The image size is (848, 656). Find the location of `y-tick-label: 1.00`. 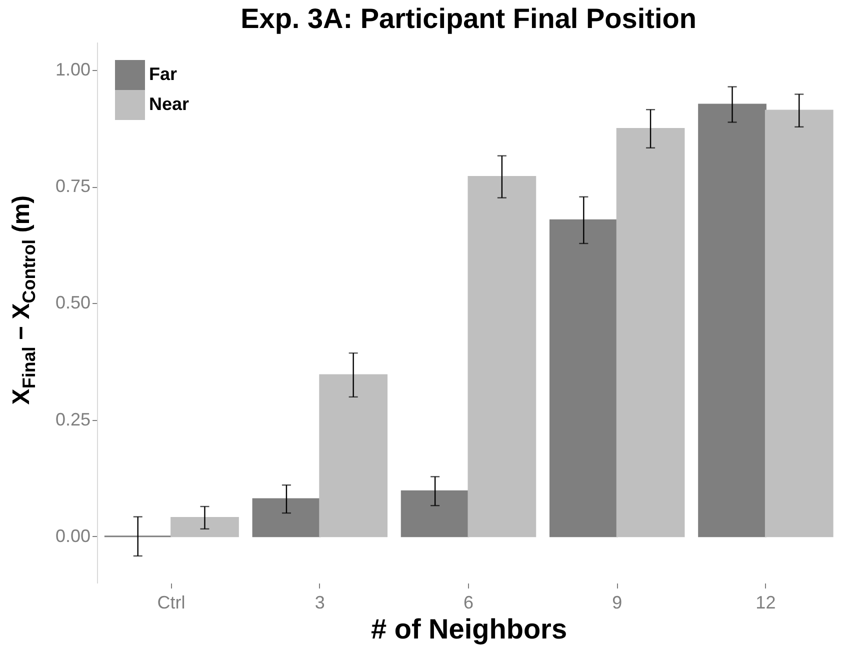

y-tick-label: 1.00 is located at coordinates (72, 69).